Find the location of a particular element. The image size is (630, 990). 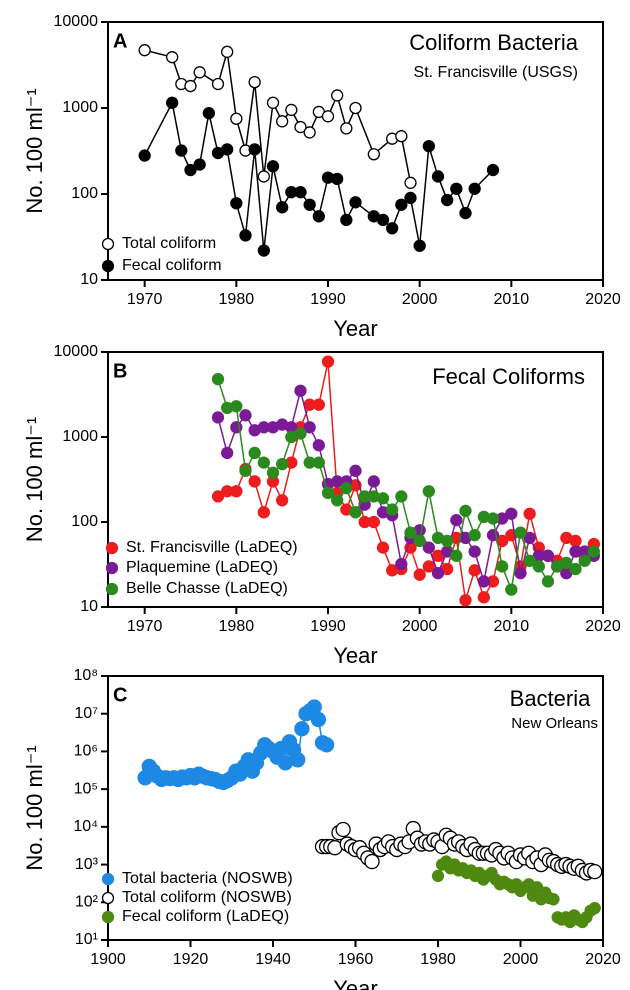

panel-label: B is located at coordinates (120, 371).